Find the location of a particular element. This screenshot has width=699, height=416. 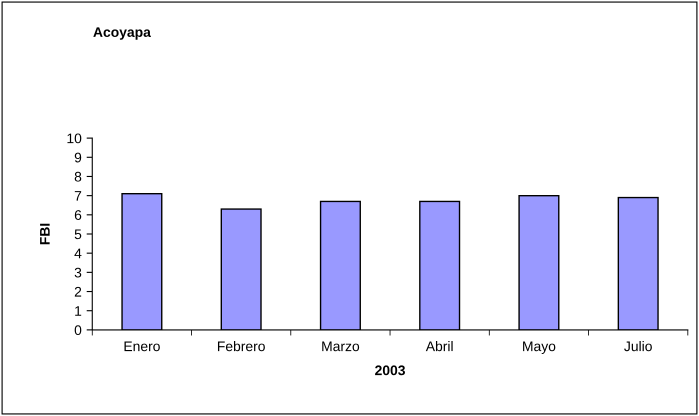

y-tick-label: 4 is located at coordinates (78, 253).